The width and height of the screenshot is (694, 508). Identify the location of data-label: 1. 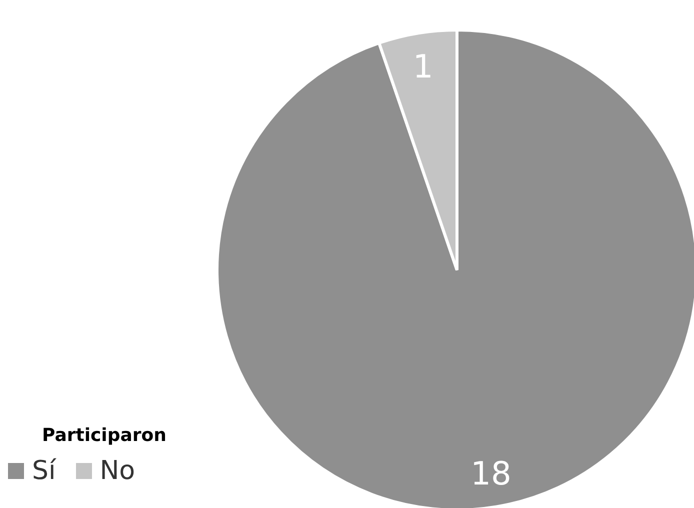
(423, 66).